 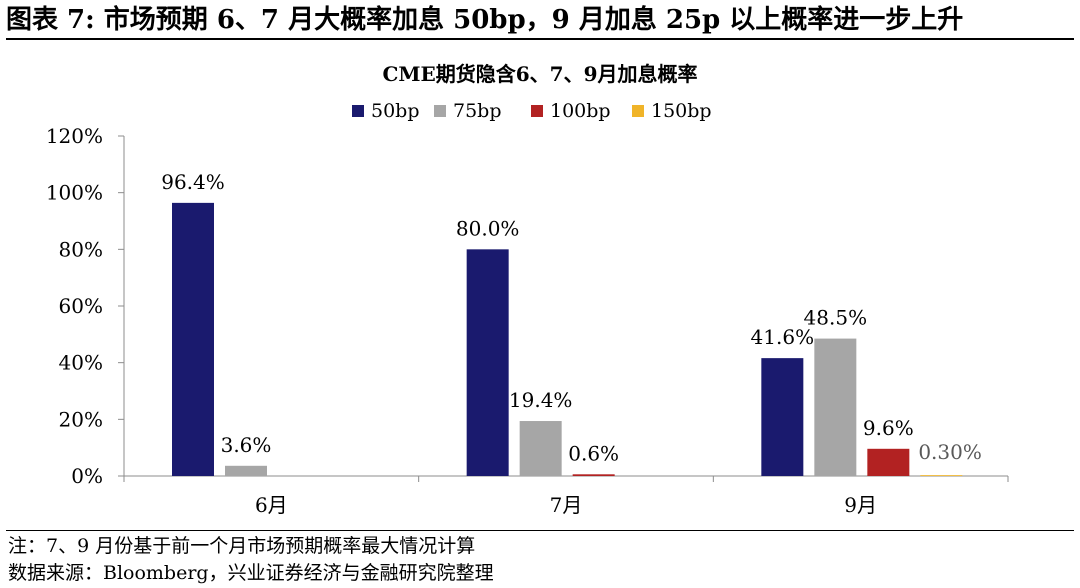 I want to click on y-tick-label: 40%, so click(x=81, y=363).